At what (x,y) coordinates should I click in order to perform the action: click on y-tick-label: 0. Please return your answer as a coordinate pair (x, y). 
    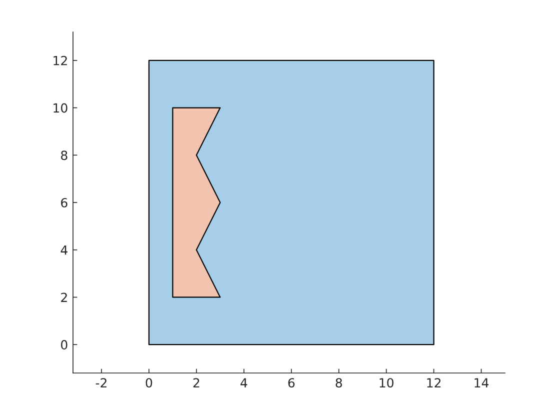
    Looking at the image, I should click on (64, 345).